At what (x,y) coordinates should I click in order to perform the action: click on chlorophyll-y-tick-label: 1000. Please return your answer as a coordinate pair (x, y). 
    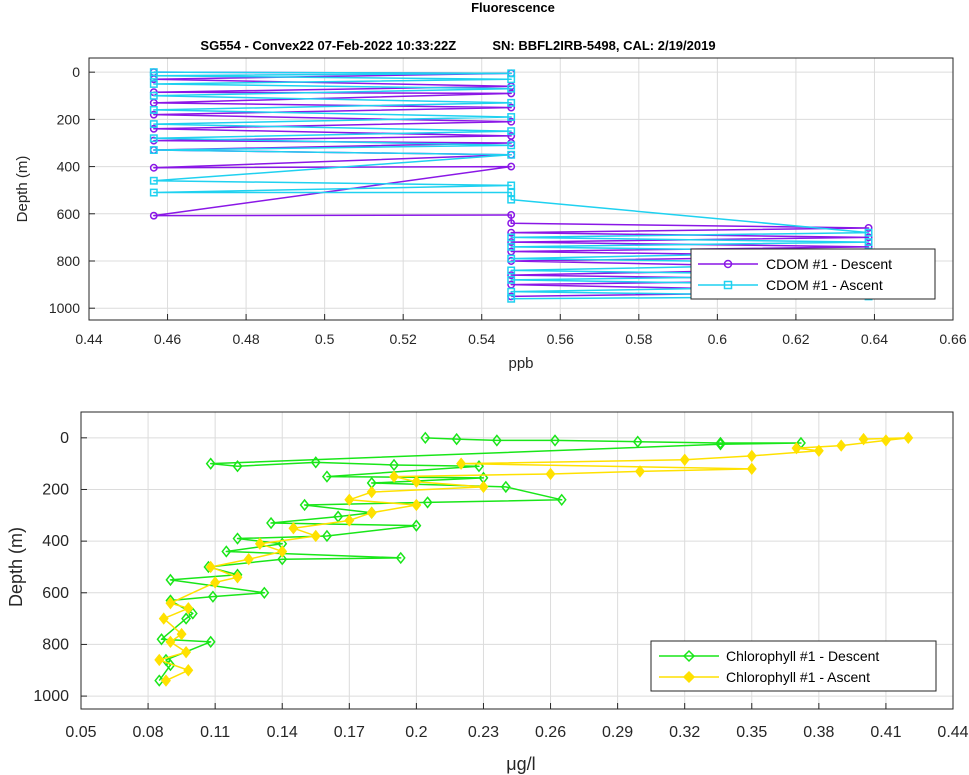
    Looking at the image, I should click on (51, 696).